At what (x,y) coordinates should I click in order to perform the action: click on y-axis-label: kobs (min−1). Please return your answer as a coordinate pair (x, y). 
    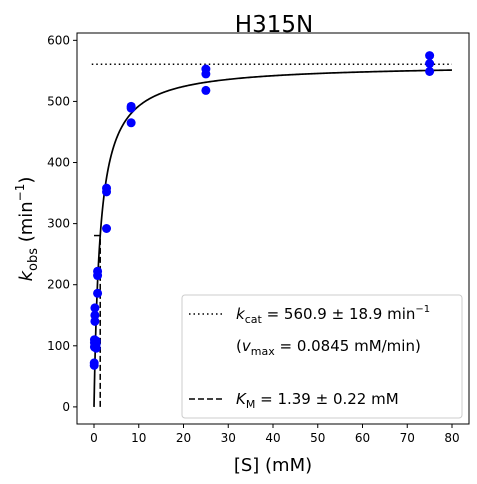
    Looking at the image, I should click on (27, 229).